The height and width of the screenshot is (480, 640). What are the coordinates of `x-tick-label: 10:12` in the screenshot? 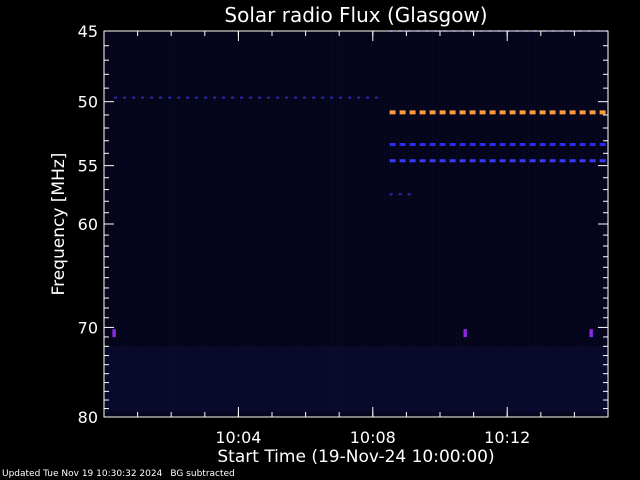 It's located at (507, 437).